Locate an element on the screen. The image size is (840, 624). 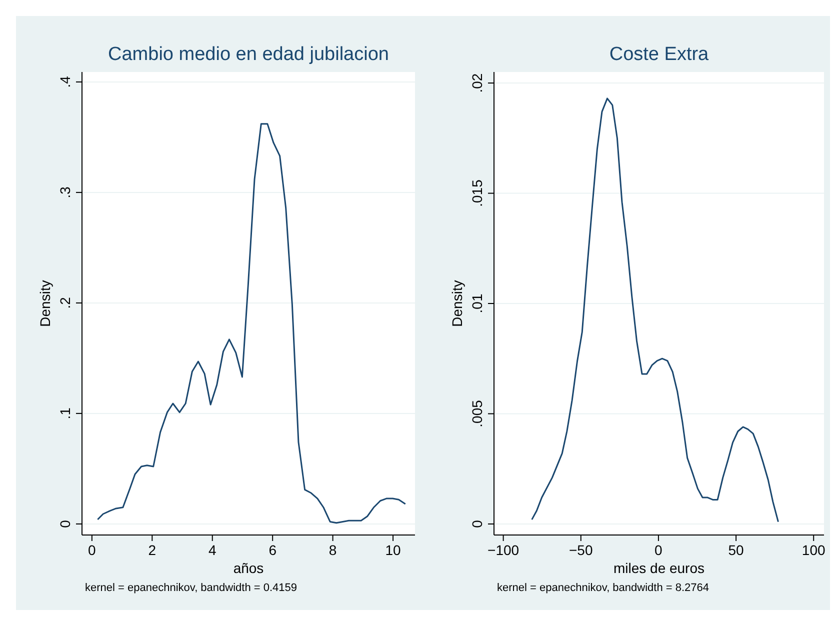
text: kernel = epanechnikov, bandwidth = 0.4159 is located at coordinates (191, 588).